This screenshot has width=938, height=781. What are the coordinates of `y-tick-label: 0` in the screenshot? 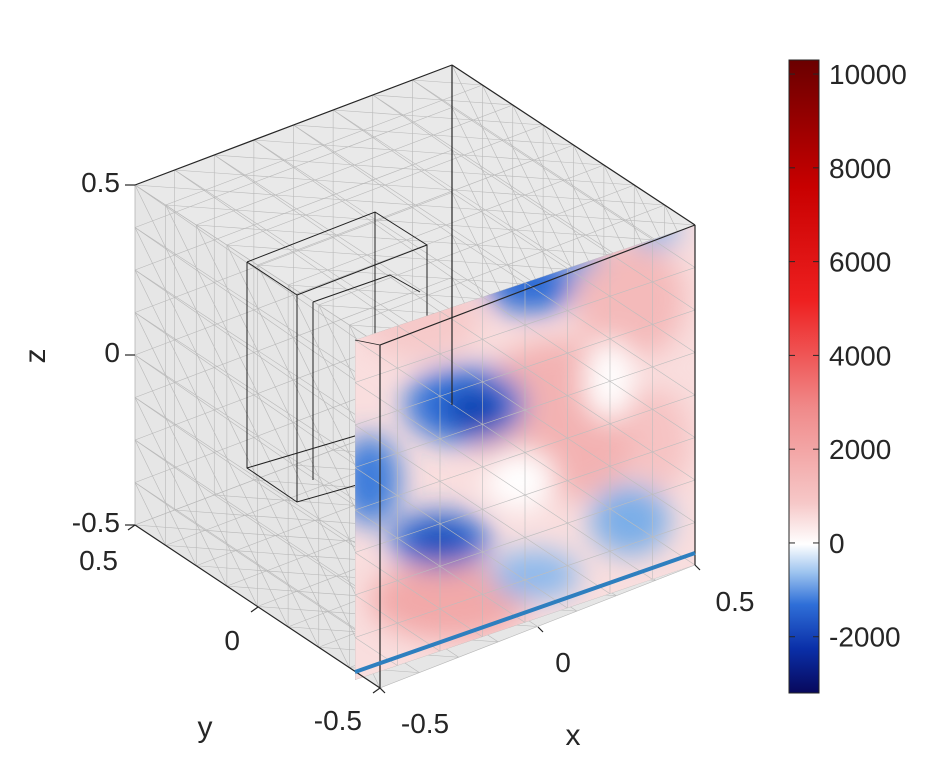 It's located at (232, 640).